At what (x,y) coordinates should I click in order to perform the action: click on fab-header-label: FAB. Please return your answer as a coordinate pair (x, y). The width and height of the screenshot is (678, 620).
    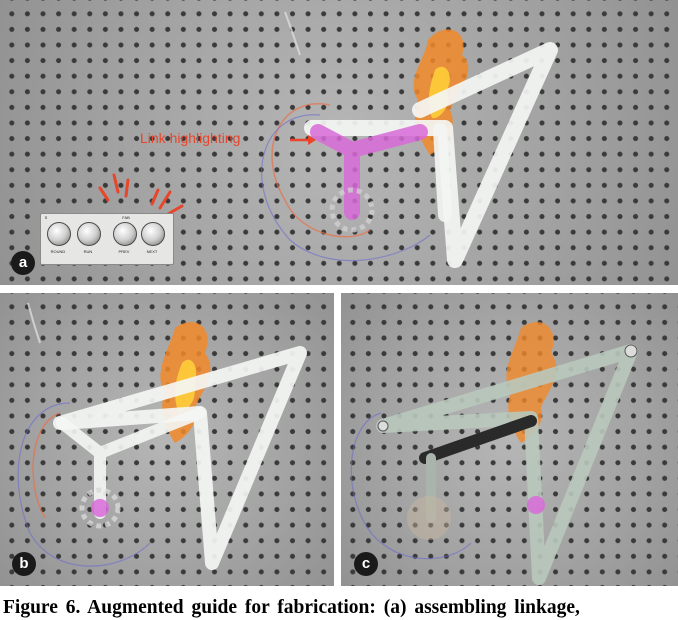
    Looking at the image, I should click on (126, 217).